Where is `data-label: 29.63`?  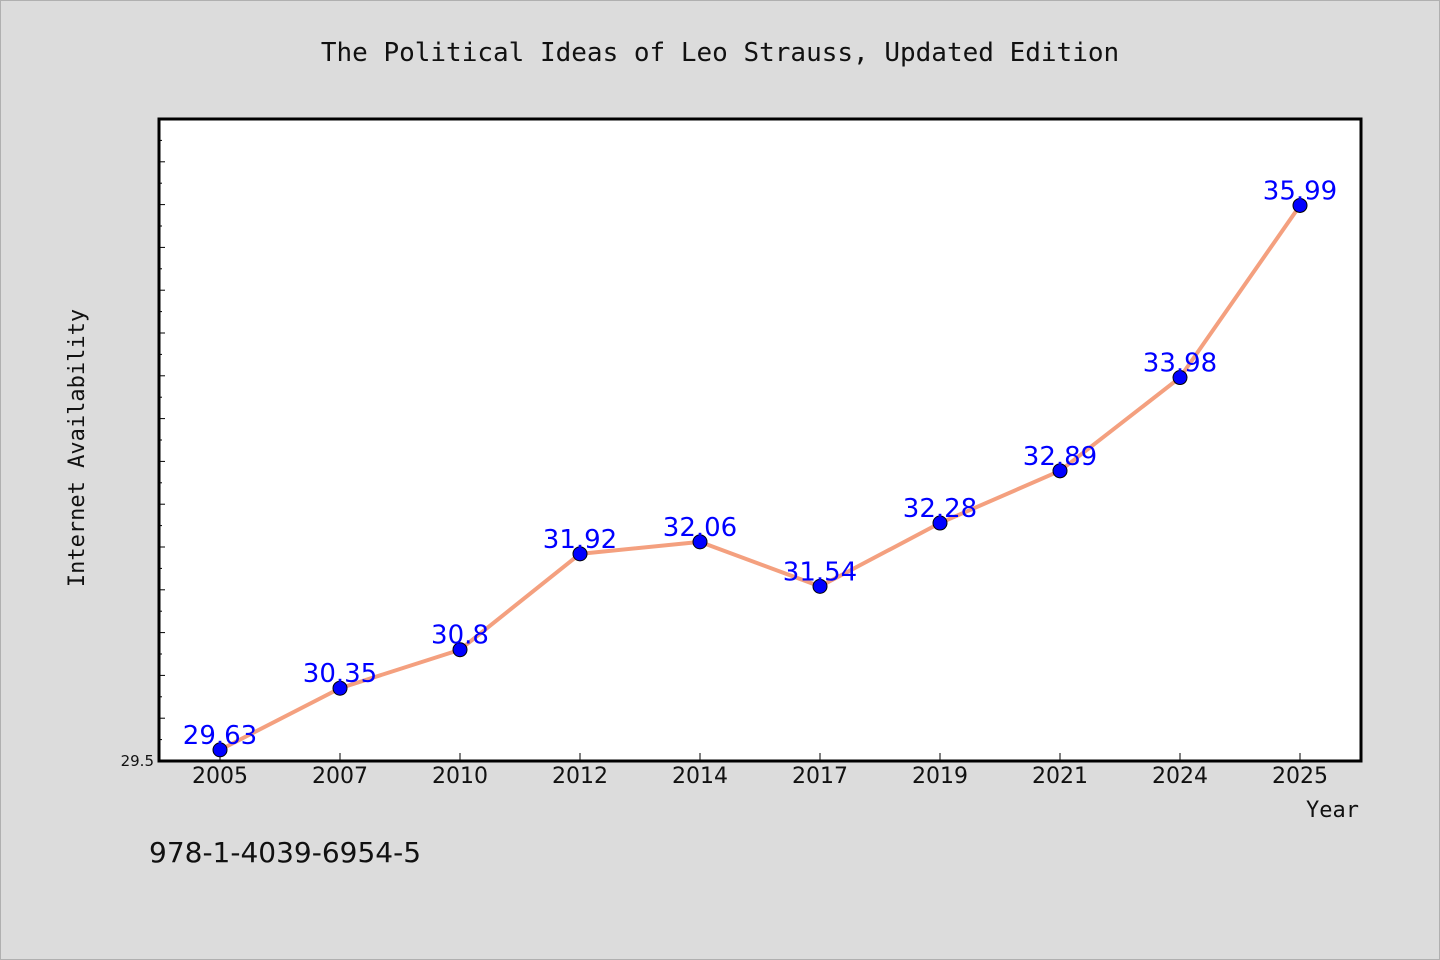
data-label: 29.63 is located at coordinates (220, 736).